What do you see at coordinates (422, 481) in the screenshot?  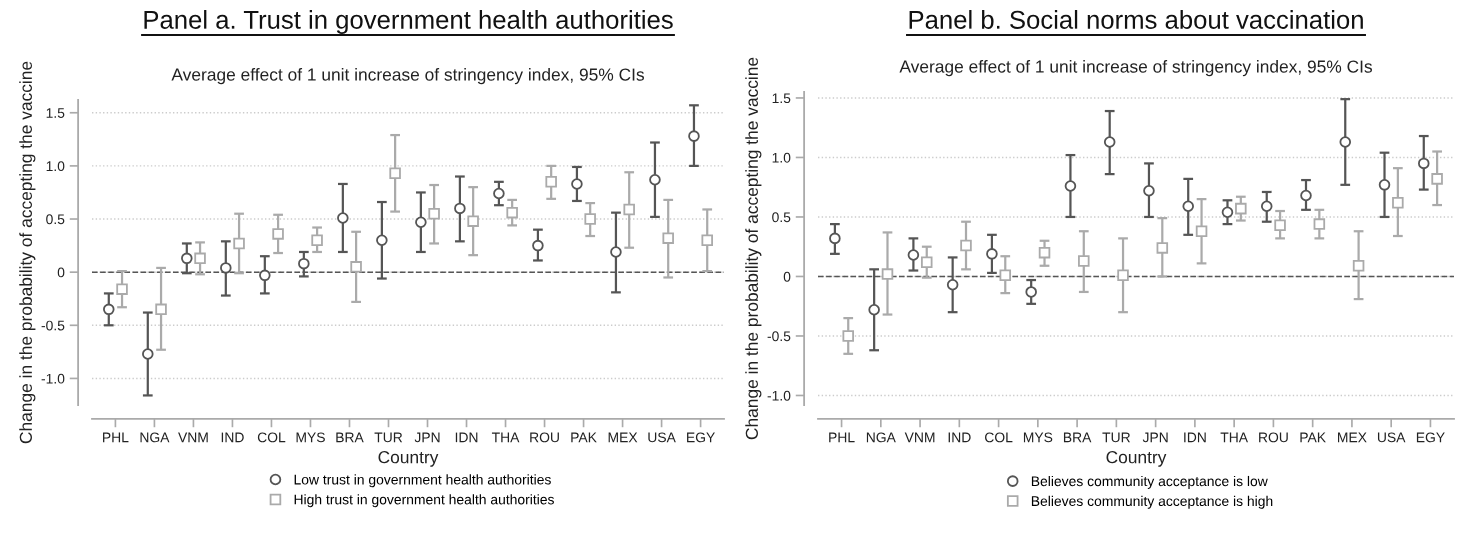 I see `legend-label: Low trust in government health authorities` at bounding box center [422, 481].